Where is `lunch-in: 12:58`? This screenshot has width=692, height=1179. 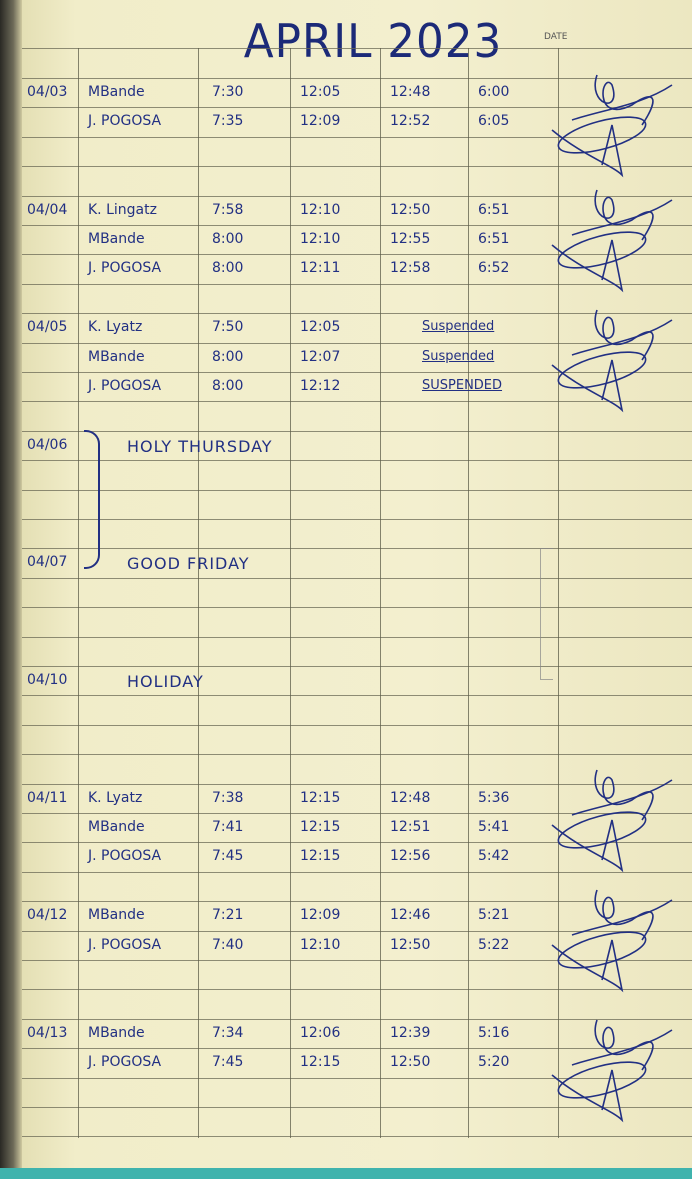
lunch-in: 12:58 is located at coordinates (410, 268).